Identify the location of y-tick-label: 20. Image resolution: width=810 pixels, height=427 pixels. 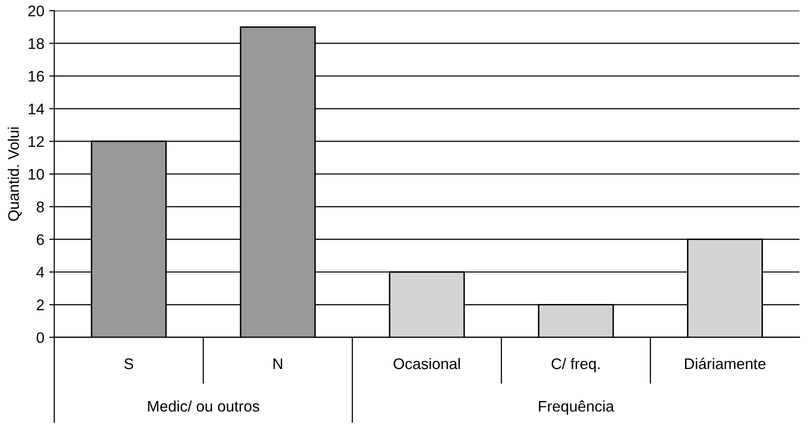
(36, 11).